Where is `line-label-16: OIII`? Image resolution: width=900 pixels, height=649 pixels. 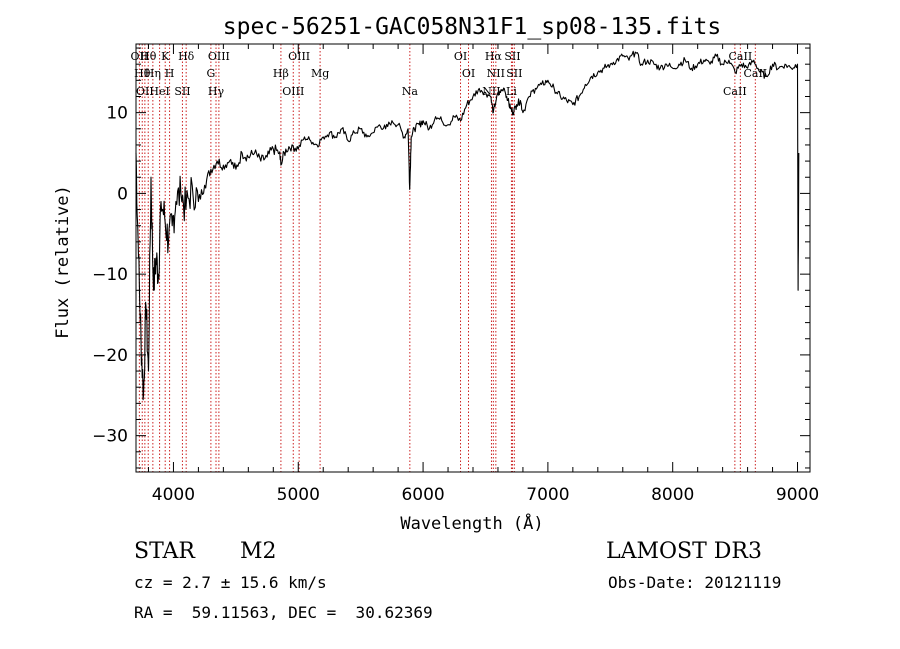 line-label-16: OIII is located at coordinates (299, 56).